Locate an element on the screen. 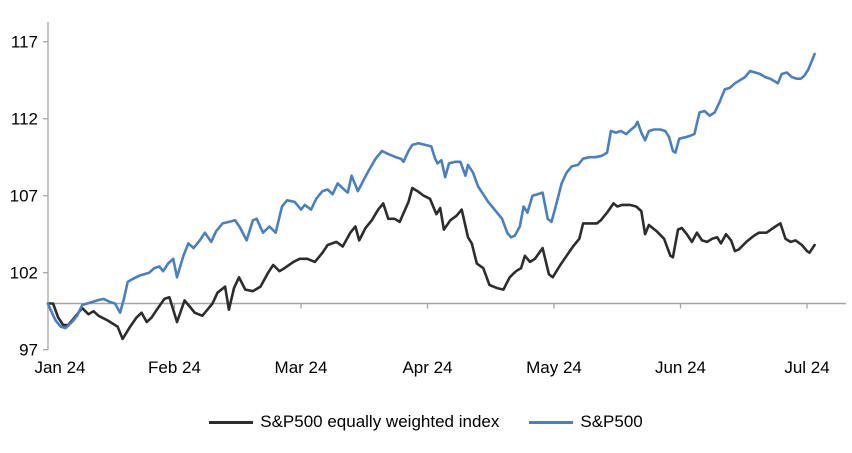  y-tick-label: 107 is located at coordinates (24, 196).